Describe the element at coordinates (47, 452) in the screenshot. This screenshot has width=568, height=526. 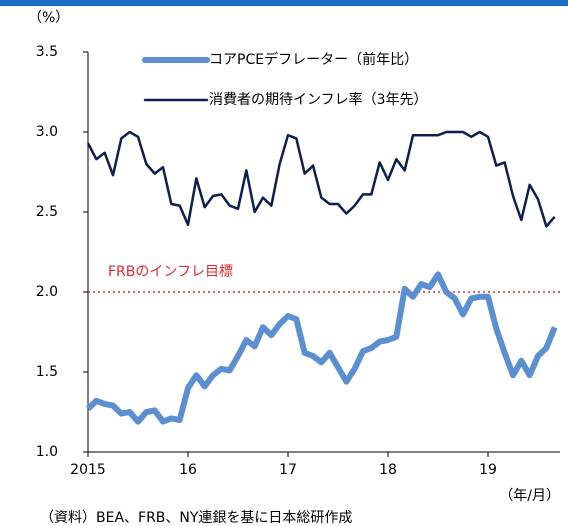
I see `y-tick-label: 1.0` at that location.